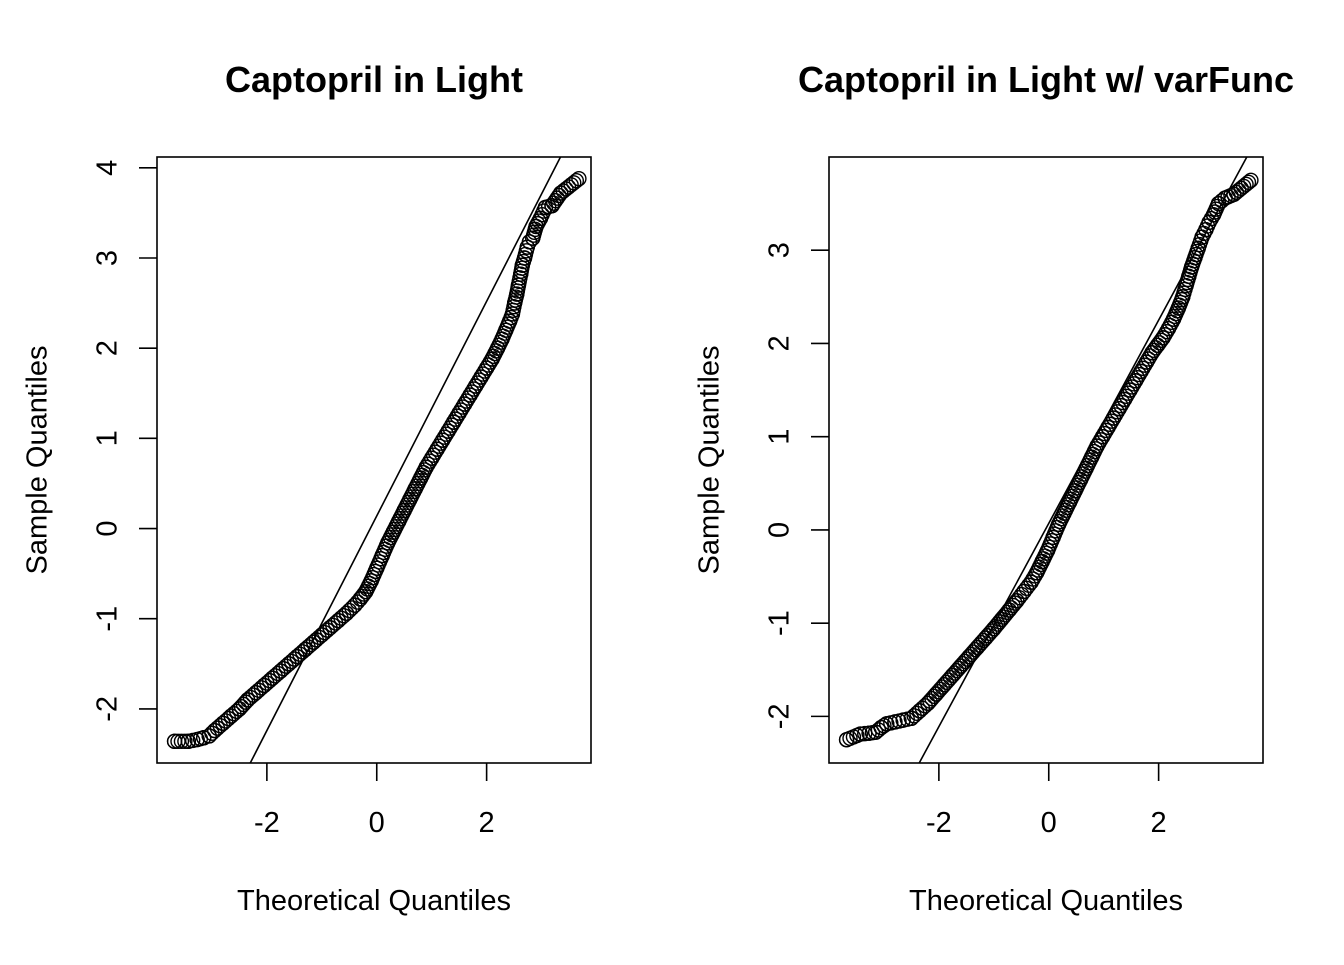 The image size is (1344, 965). What do you see at coordinates (405, 460) in the screenshot?
I see `qq-reference-line` at bounding box center [405, 460].